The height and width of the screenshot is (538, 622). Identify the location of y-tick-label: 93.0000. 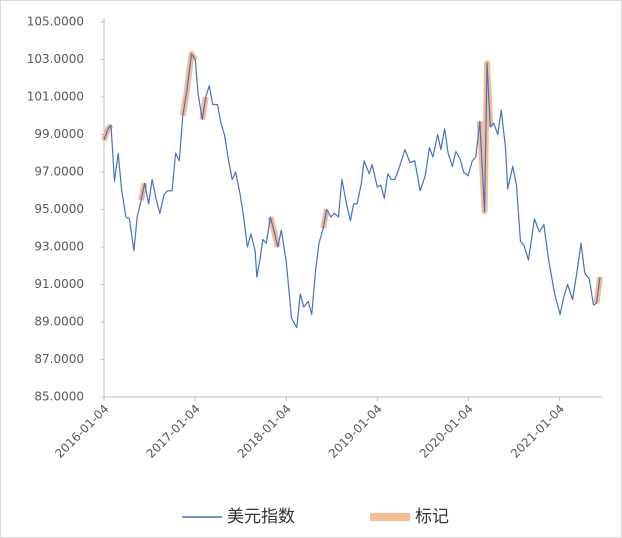
(59, 247).